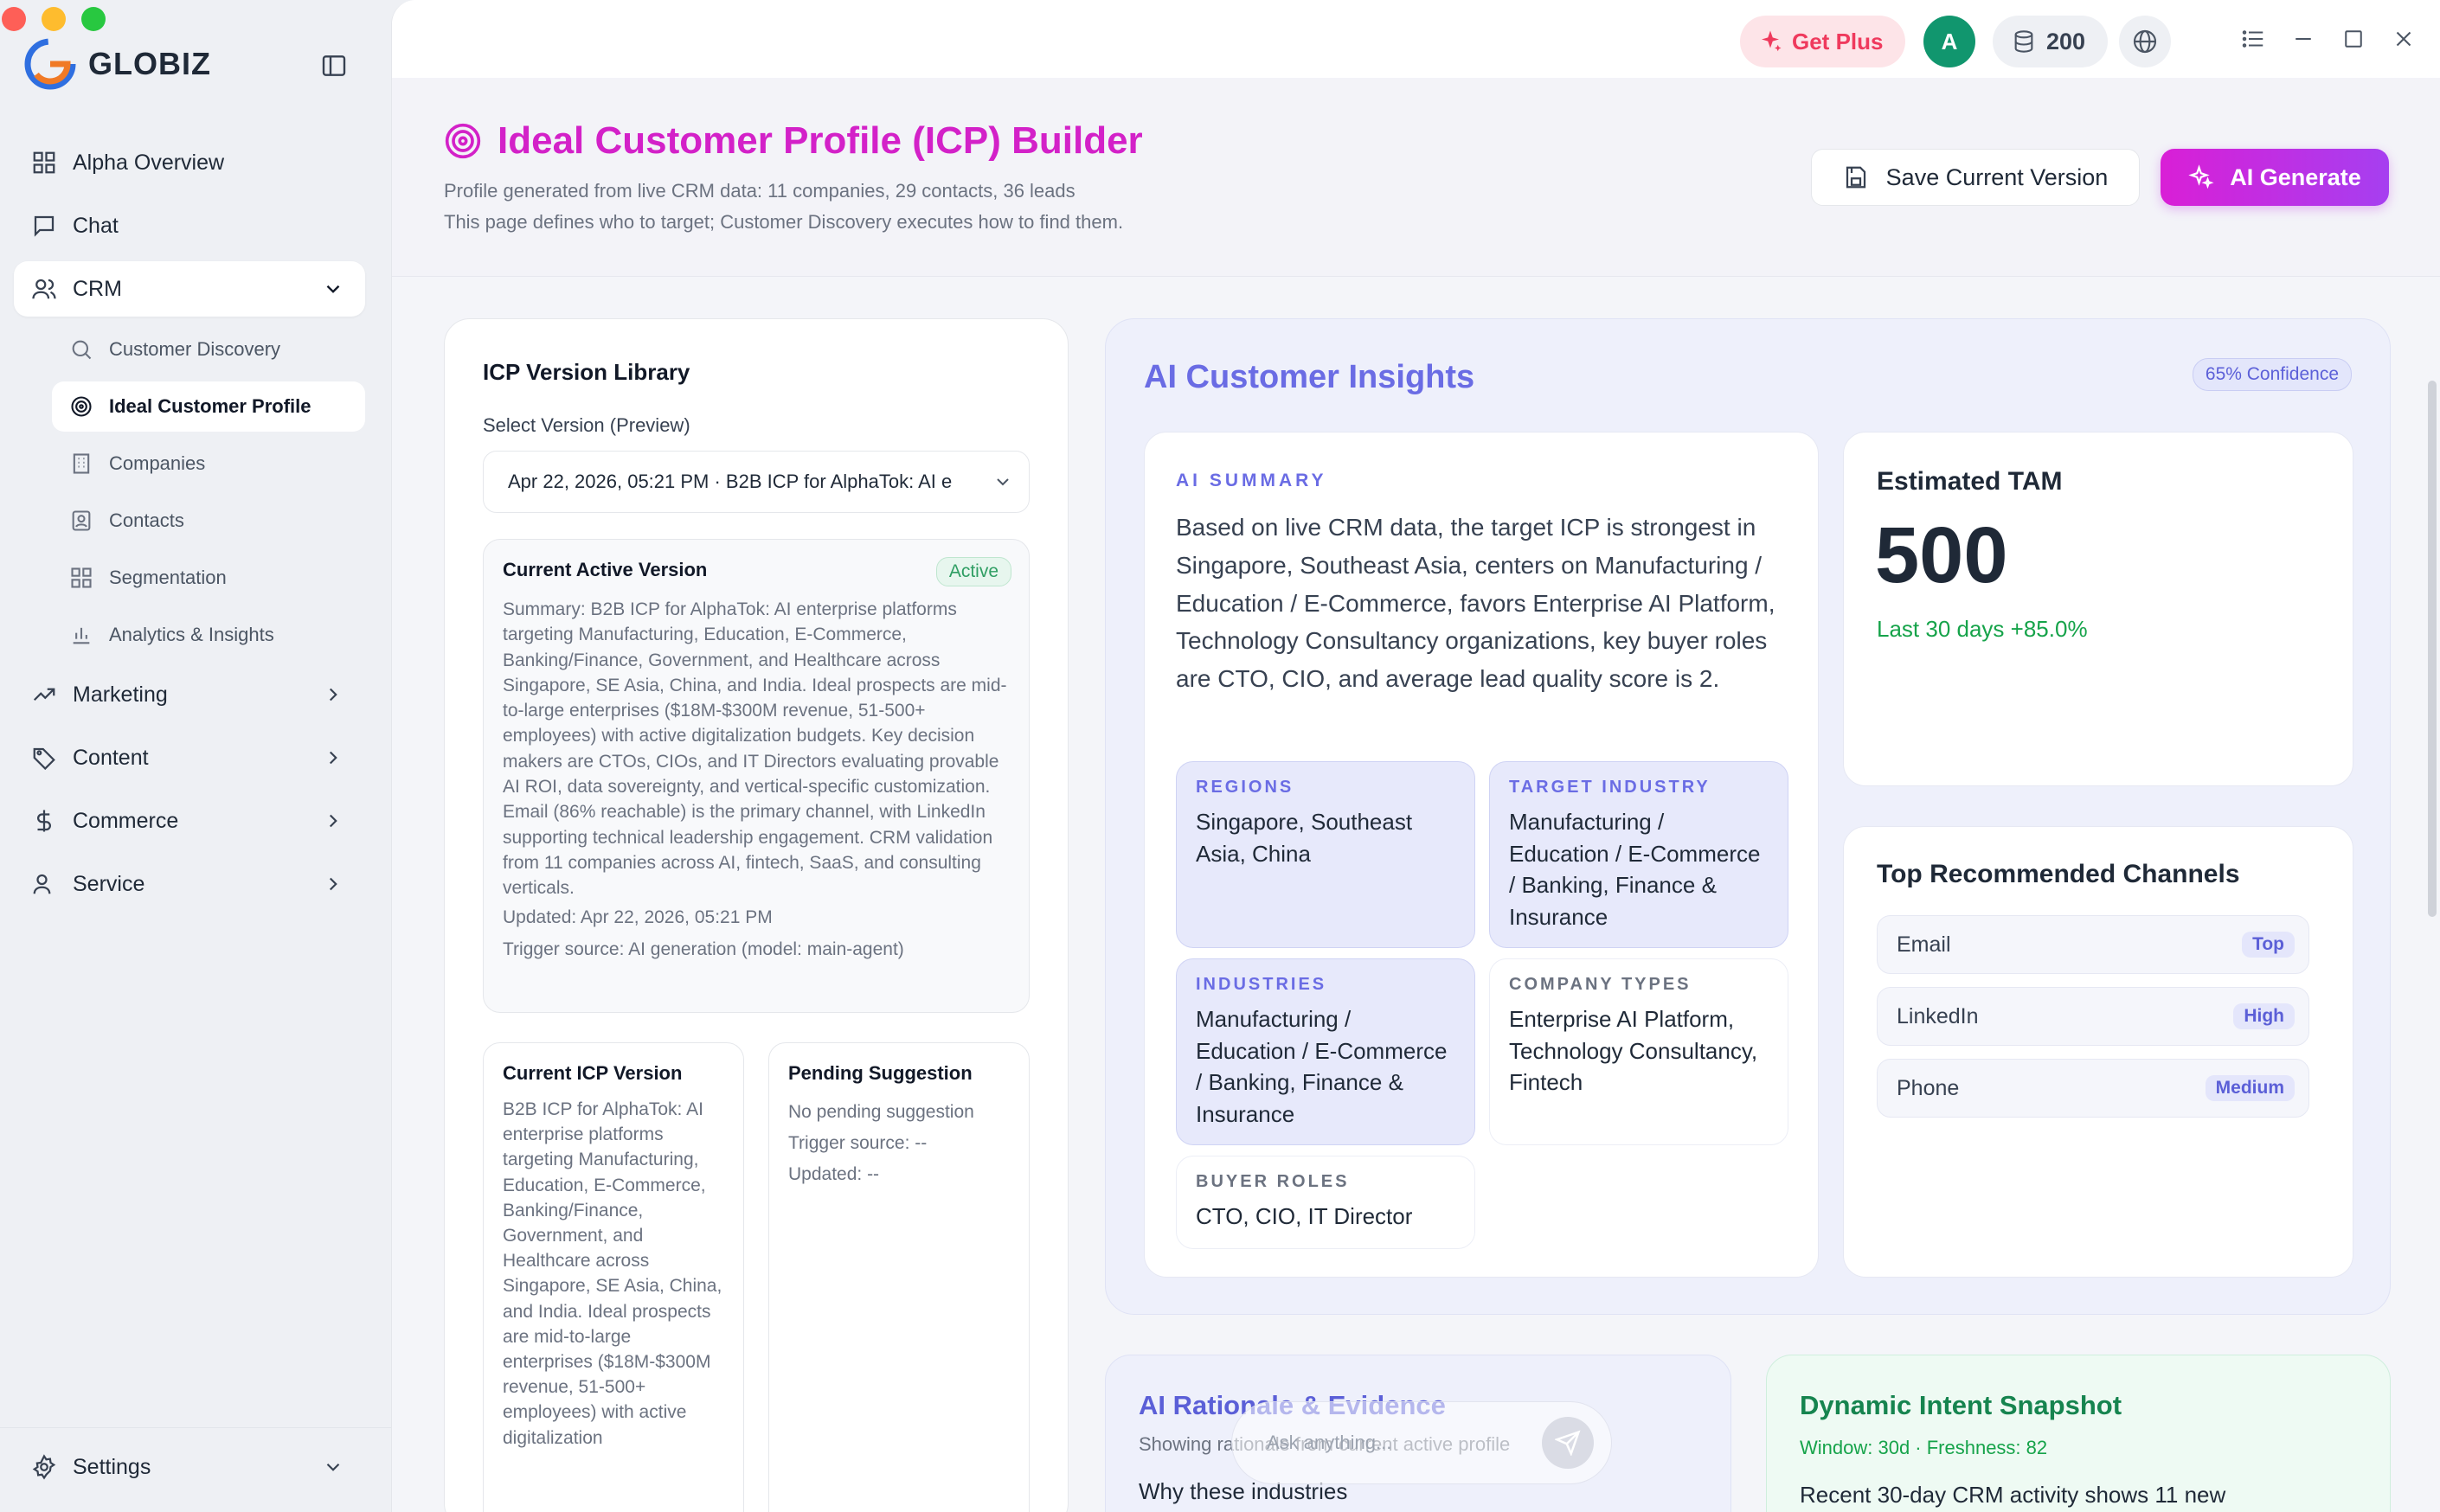 The width and height of the screenshot is (2440, 1512). Describe the element at coordinates (82, 635) in the screenshot. I see `bar-chart-icon` at that location.